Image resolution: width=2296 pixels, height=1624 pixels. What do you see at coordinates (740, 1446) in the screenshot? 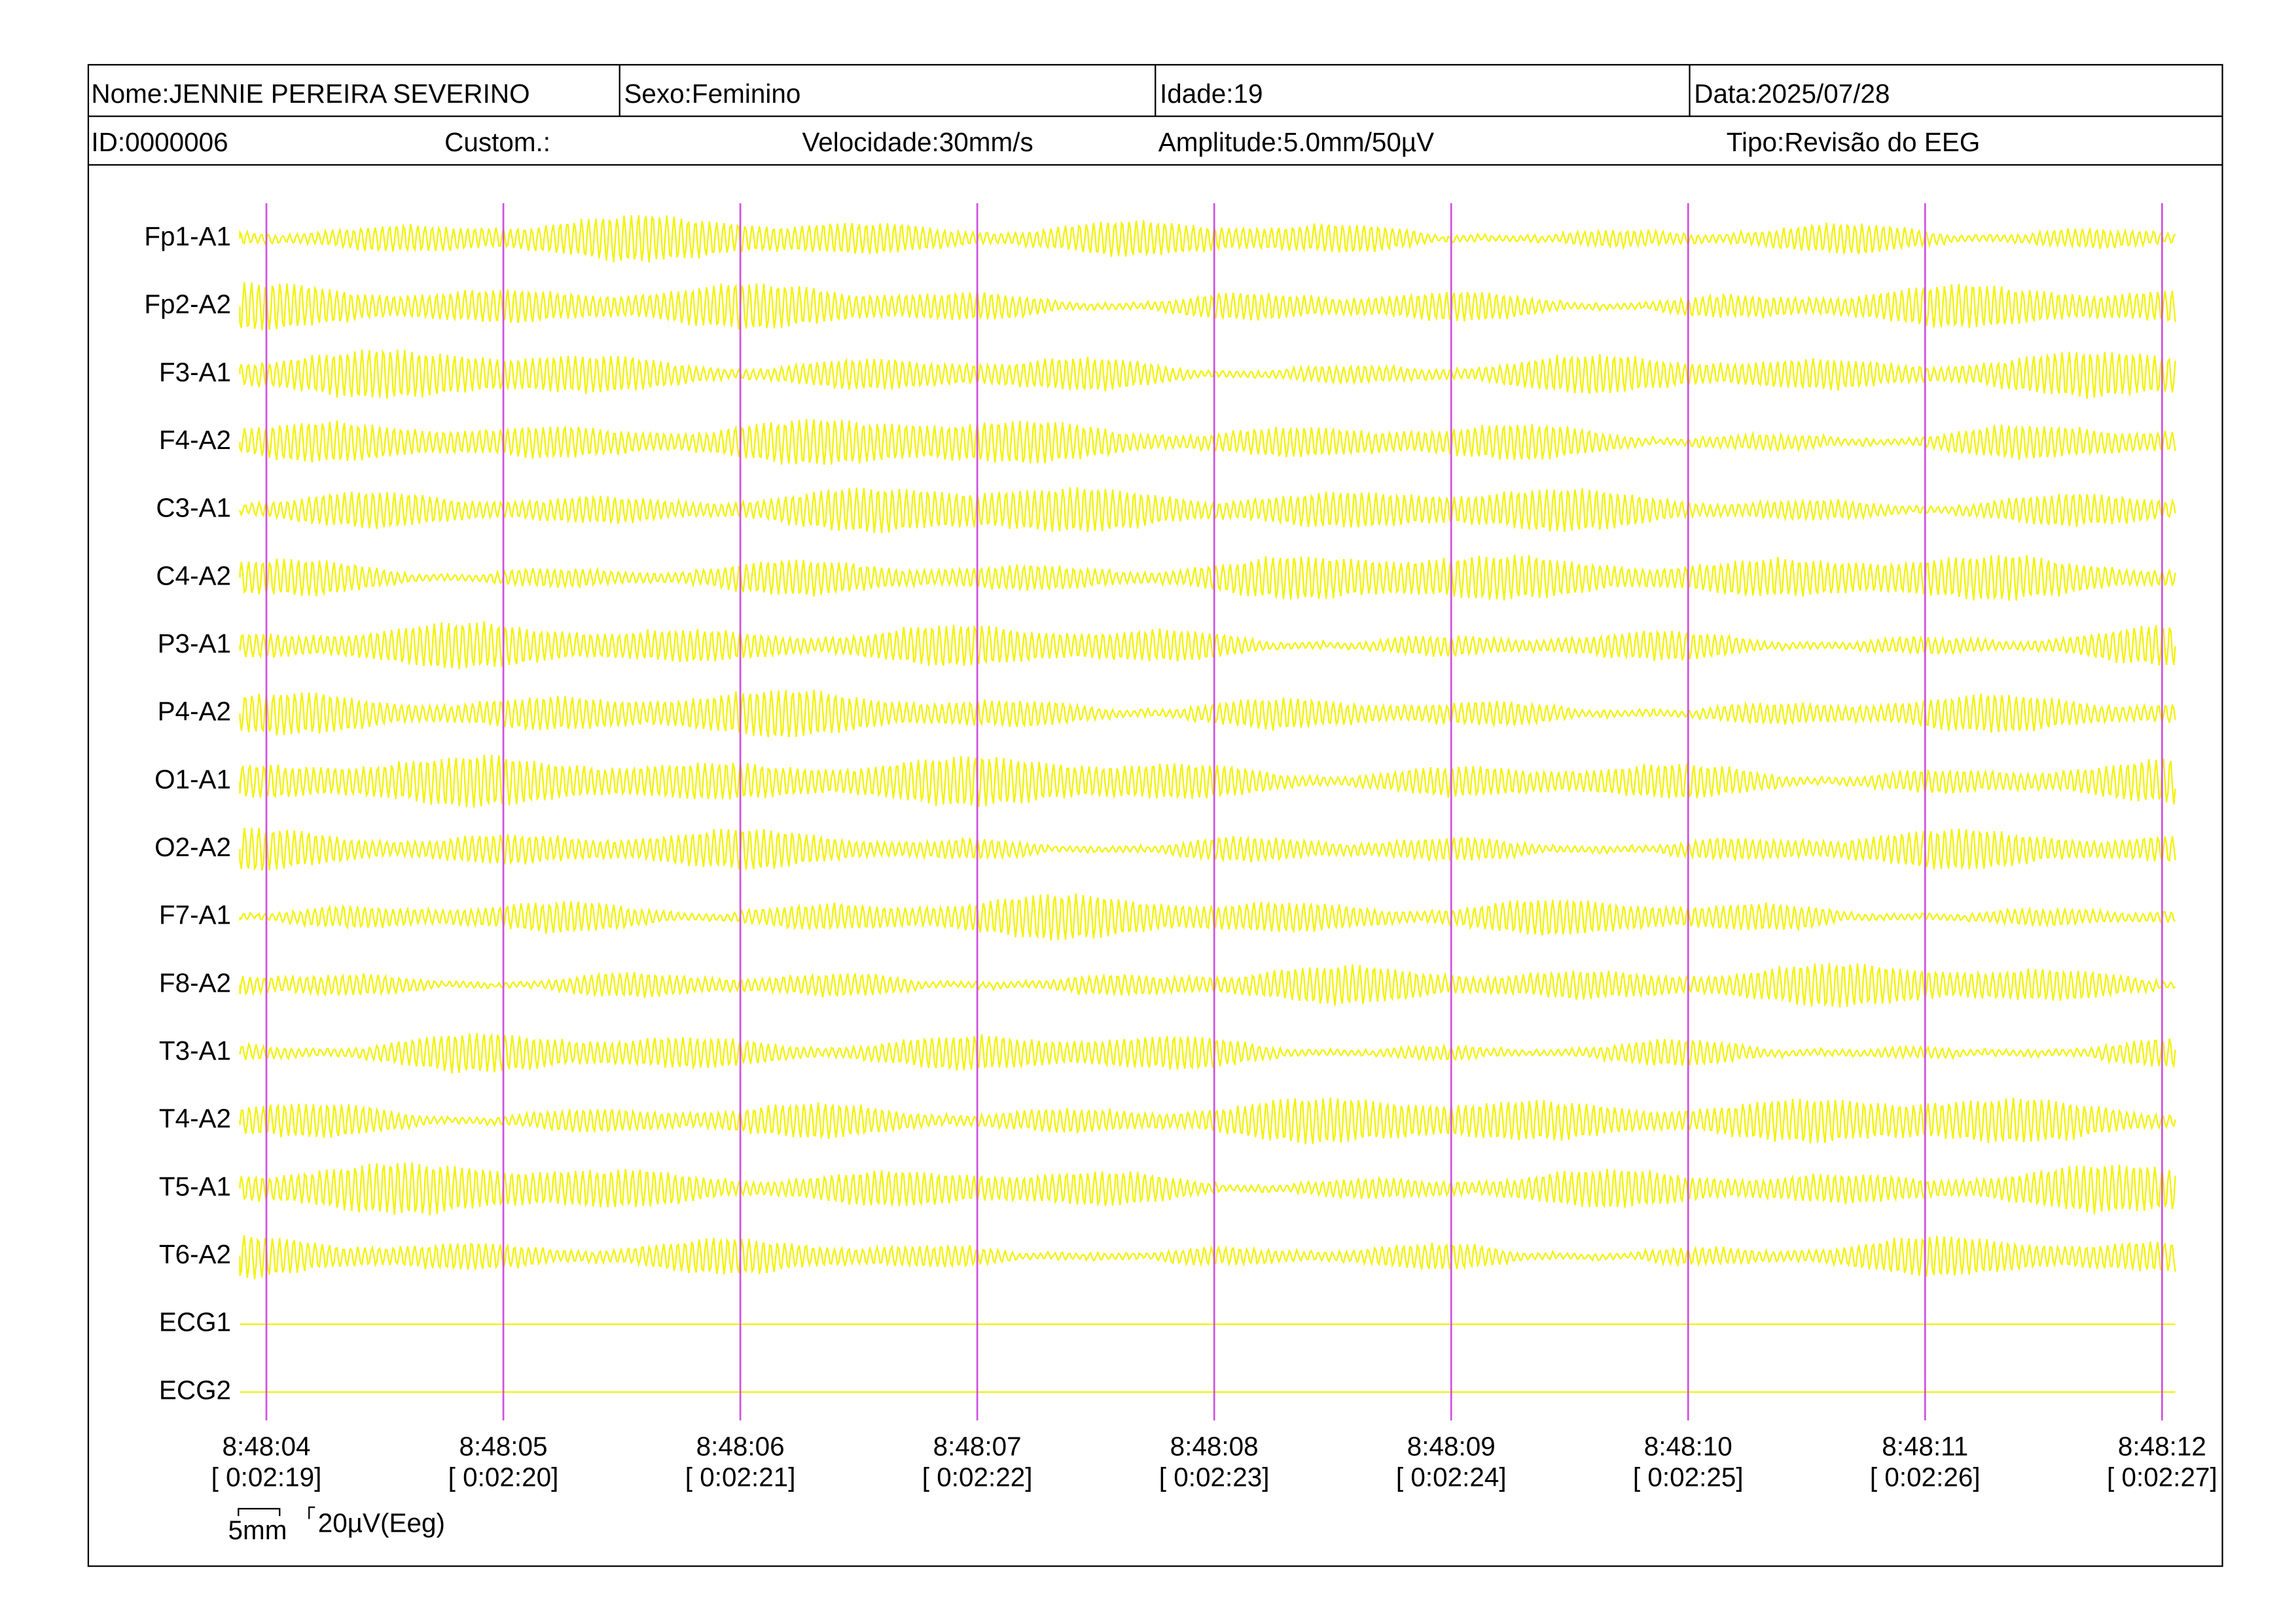
I see `time-label: 8:48:06` at bounding box center [740, 1446].